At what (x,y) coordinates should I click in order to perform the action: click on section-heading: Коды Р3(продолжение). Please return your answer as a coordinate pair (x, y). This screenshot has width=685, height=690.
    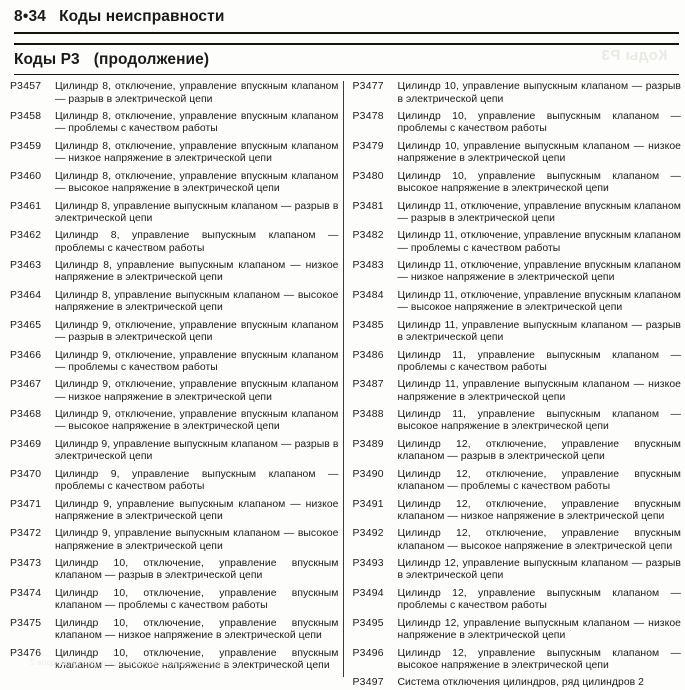
    Looking at the image, I should click on (346, 60).